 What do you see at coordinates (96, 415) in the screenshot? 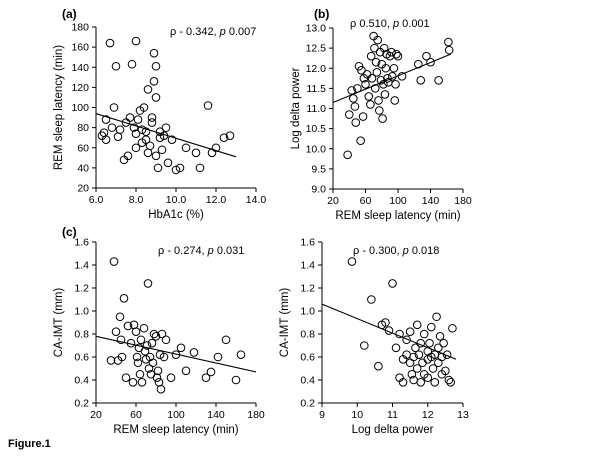
I see `x-tick-label: 20` at bounding box center [96, 415].